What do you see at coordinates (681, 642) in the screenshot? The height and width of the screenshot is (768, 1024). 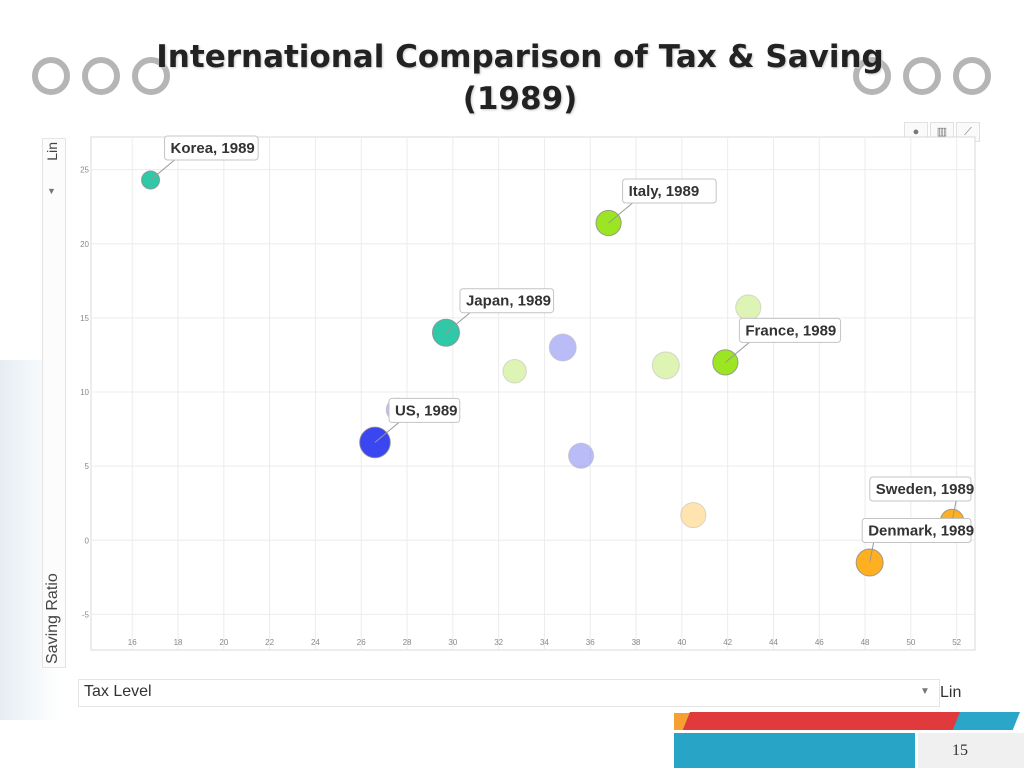 I see `x-tick-label: 40` at bounding box center [681, 642].